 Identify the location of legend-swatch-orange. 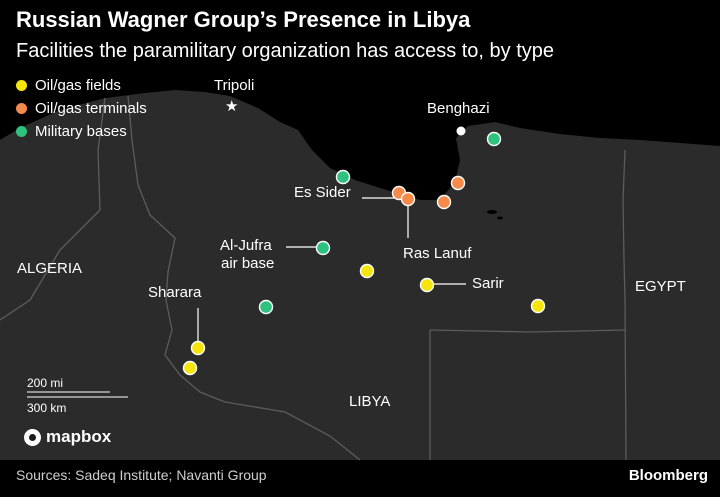
(21, 108).